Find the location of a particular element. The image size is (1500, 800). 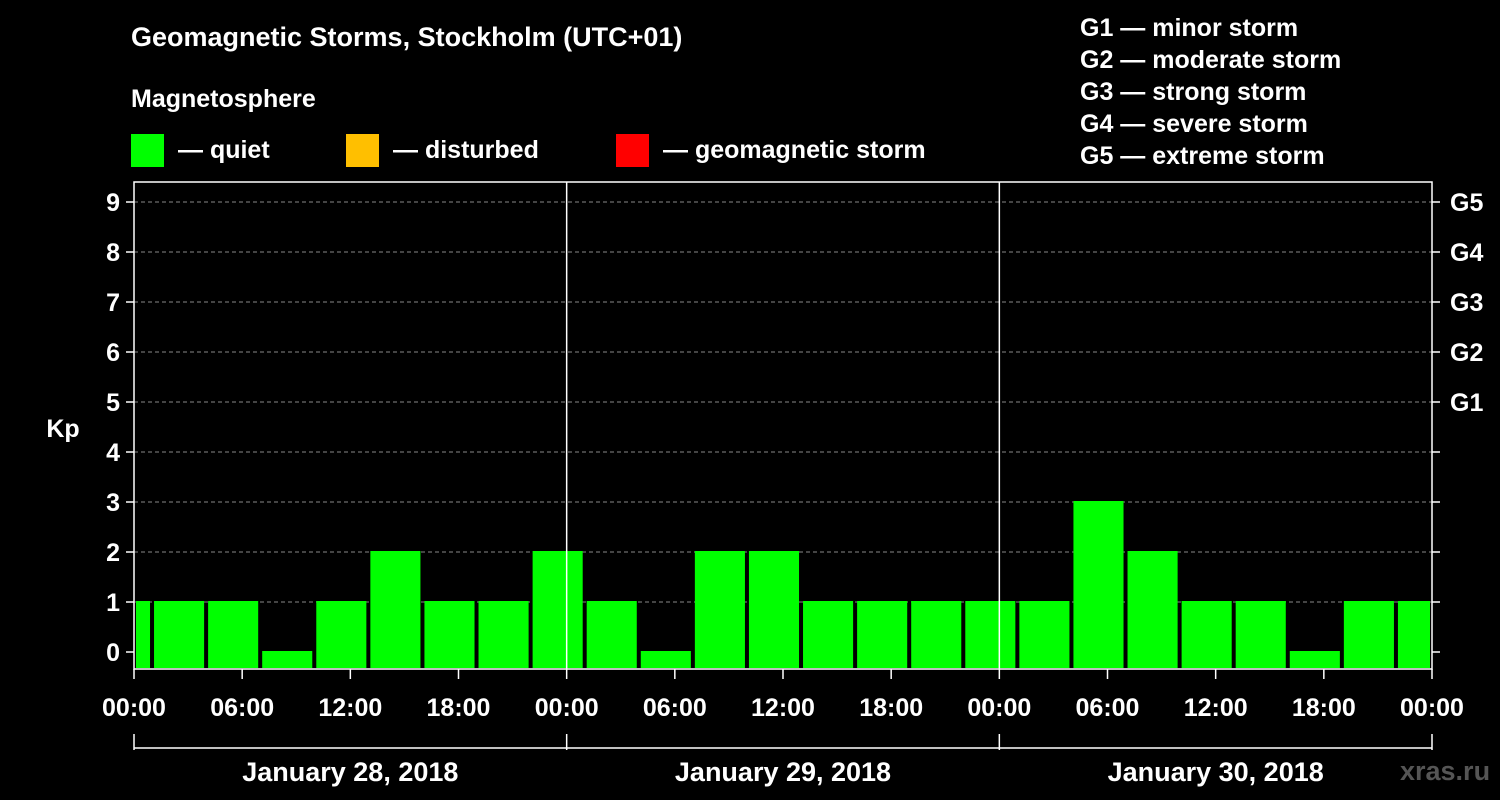

storm-scale-g3: G3 — strong storm is located at coordinates (1193, 92).